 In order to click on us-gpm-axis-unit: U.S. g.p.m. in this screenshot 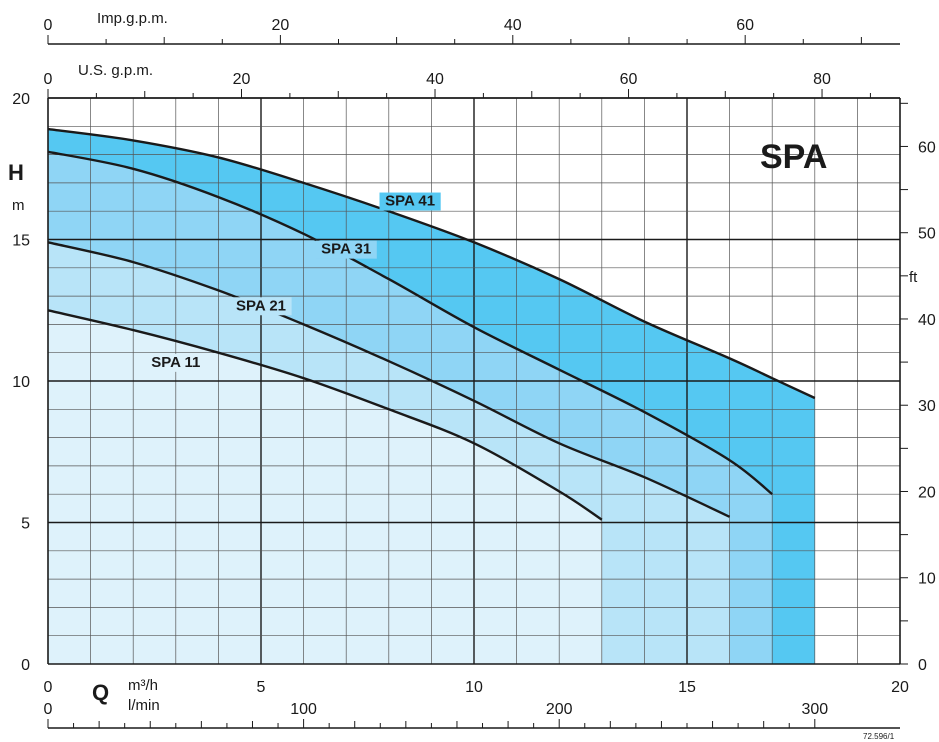, I will do `click(115, 70)`.